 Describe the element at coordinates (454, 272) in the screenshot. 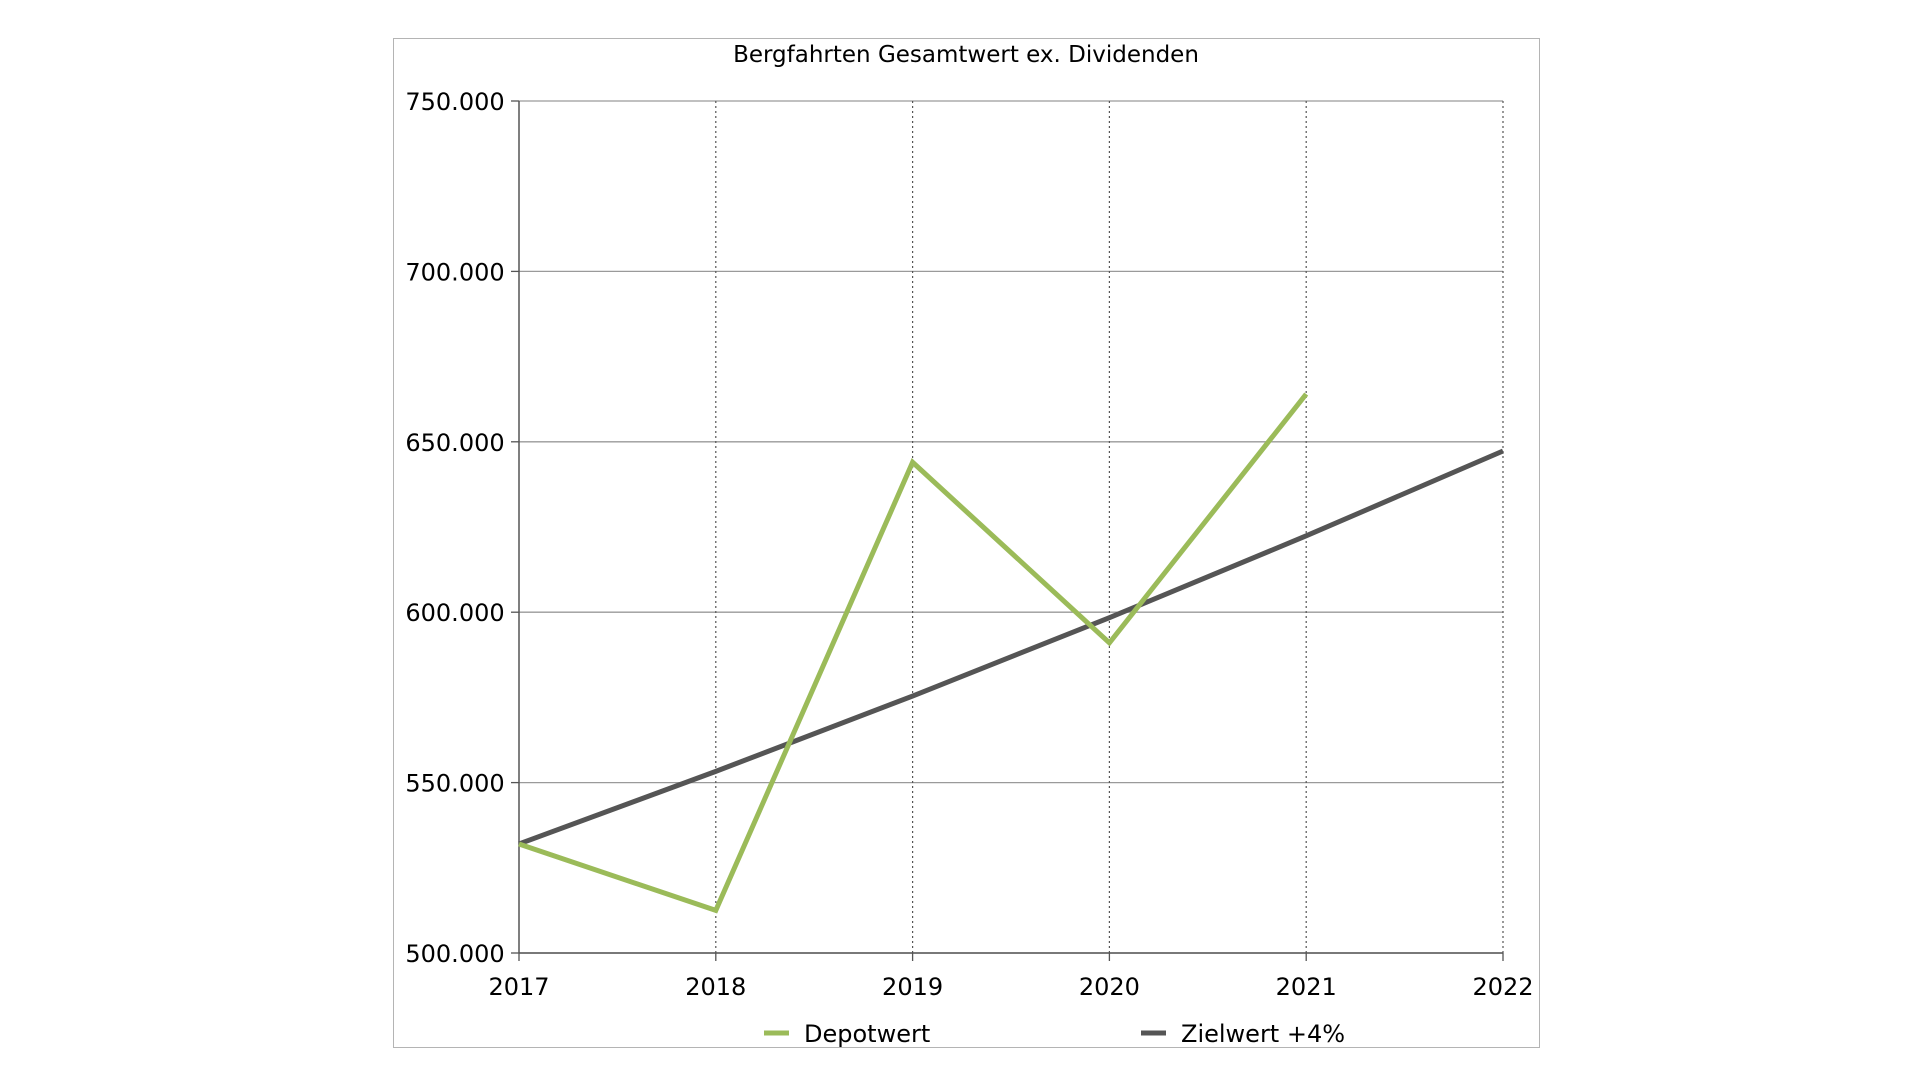

I see `y-tick-label: 700.000` at that location.